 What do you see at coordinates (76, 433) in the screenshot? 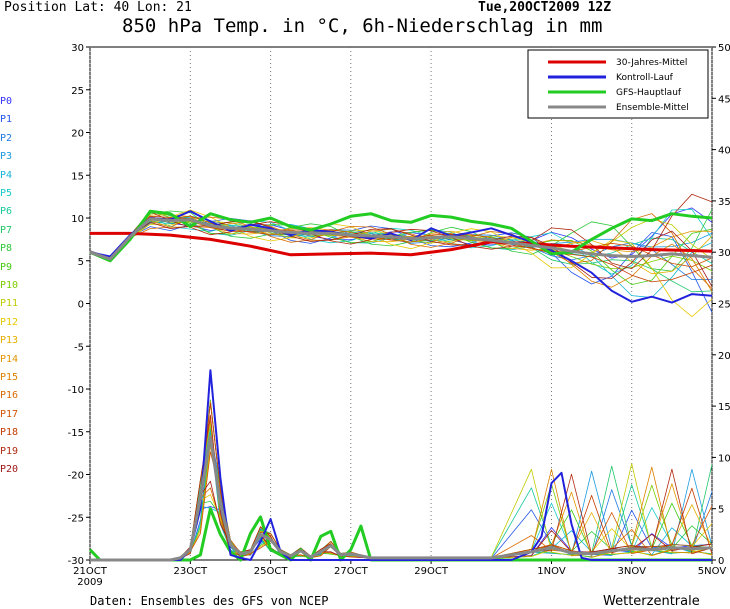
I see `y-left-tick-label: -15` at bounding box center [76, 433].